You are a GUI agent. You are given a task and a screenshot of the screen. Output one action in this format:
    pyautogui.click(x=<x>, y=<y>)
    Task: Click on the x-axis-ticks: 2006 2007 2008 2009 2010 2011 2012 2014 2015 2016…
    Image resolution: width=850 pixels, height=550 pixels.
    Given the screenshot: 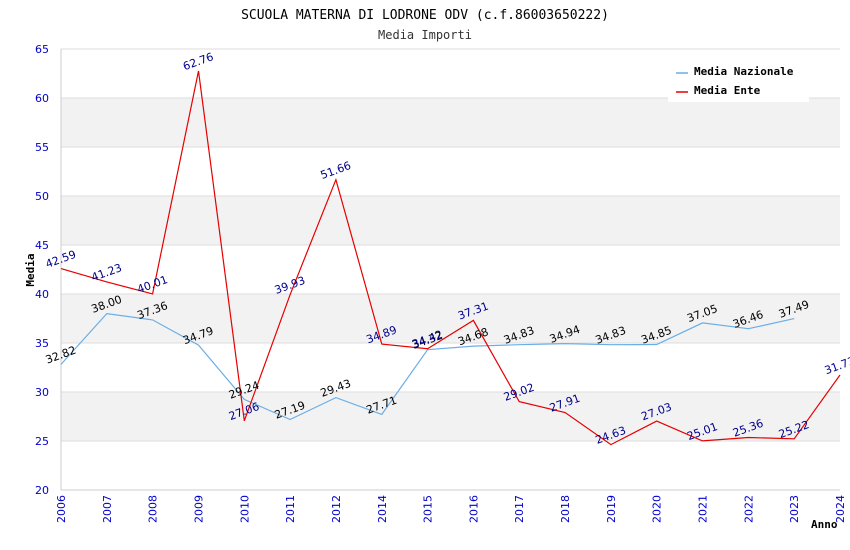 What is the action you would take?
    pyautogui.click(x=451, y=509)
    